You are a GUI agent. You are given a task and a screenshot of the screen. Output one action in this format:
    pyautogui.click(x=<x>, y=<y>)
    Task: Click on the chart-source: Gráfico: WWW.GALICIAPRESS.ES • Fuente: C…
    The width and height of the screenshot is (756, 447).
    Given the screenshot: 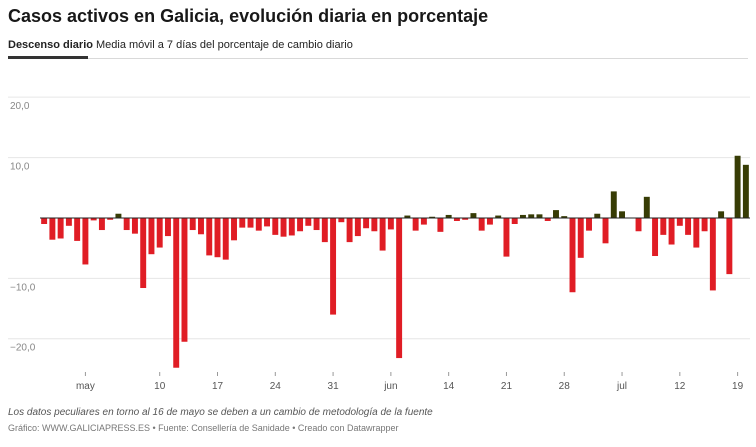 What is the action you would take?
    pyautogui.click(x=203, y=428)
    